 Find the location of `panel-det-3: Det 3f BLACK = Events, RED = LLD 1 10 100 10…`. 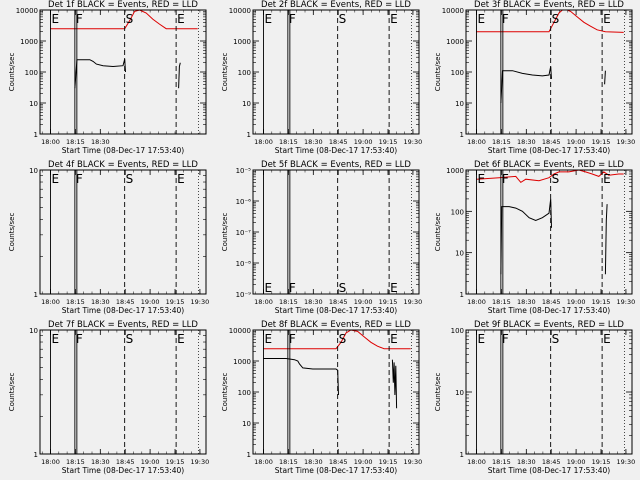

panel-det-3: Det 3f BLACK = Events, RED = LLD 1 10 100 10… is located at coordinates (534, 77).